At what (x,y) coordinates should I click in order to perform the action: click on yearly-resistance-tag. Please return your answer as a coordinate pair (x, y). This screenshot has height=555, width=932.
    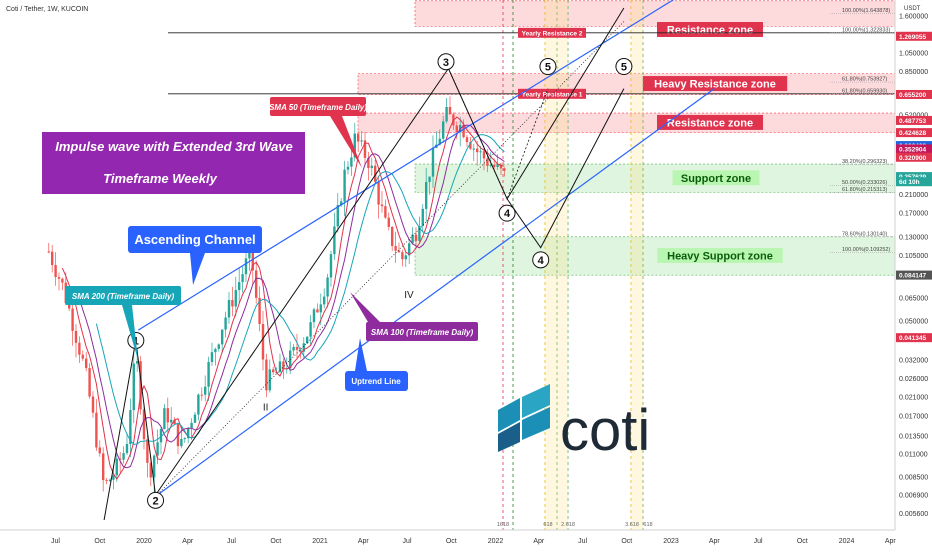
    Looking at the image, I should click on (552, 93).